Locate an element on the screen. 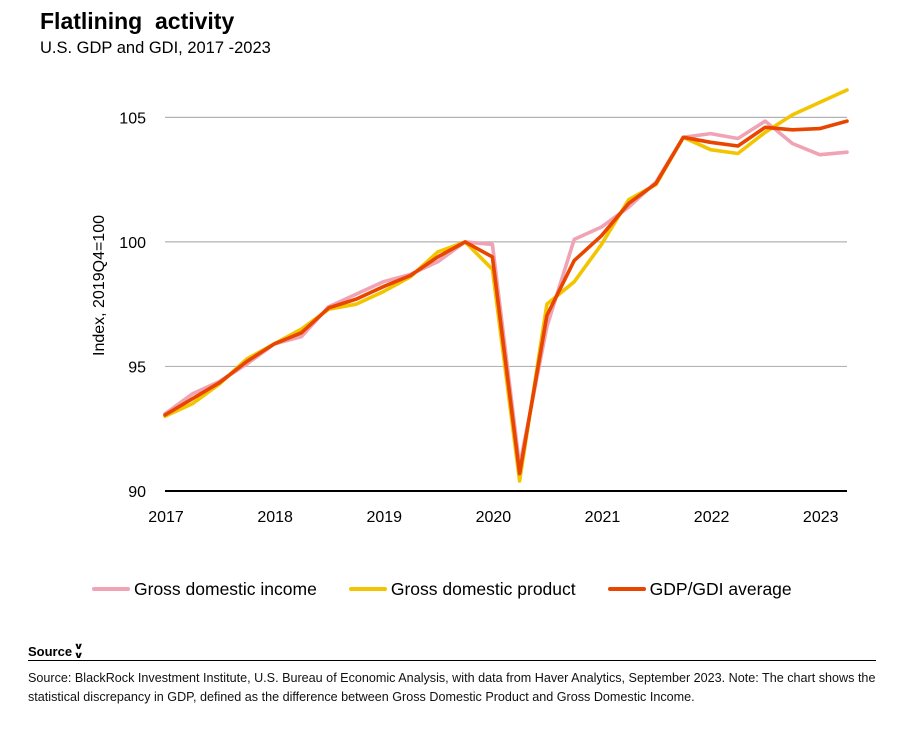 The width and height of the screenshot is (903, 748). chart-subtitle: U.S. GDP and GDI, 2017 -2023 is located at coordinates (155, 48).